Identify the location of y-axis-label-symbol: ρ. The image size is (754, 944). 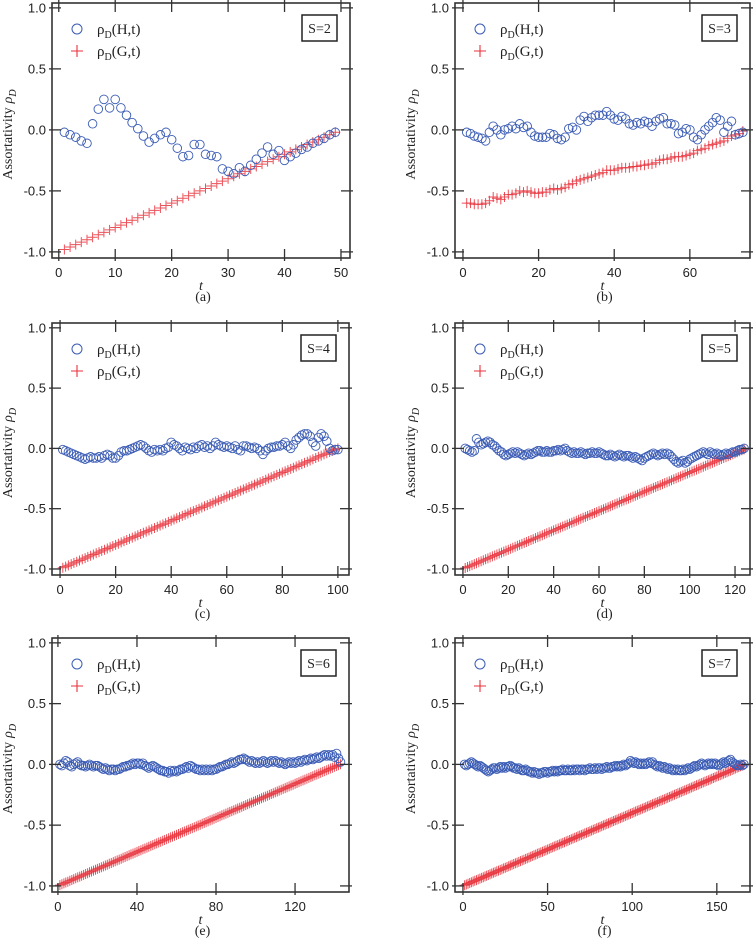
(411, 419).